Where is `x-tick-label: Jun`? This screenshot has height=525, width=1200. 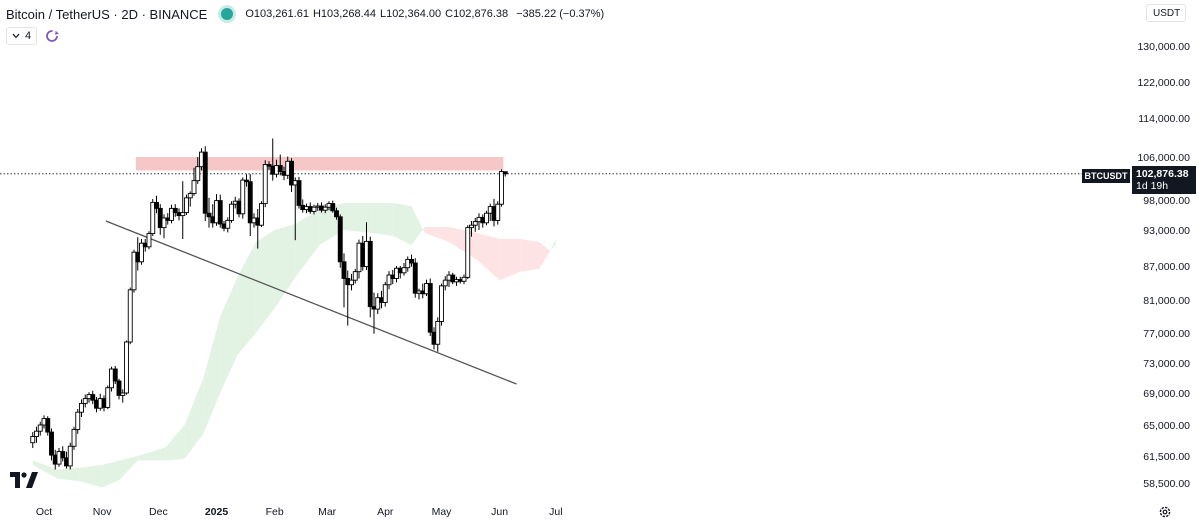
x-tick-label: Jun is located at coordinates (499, 512).